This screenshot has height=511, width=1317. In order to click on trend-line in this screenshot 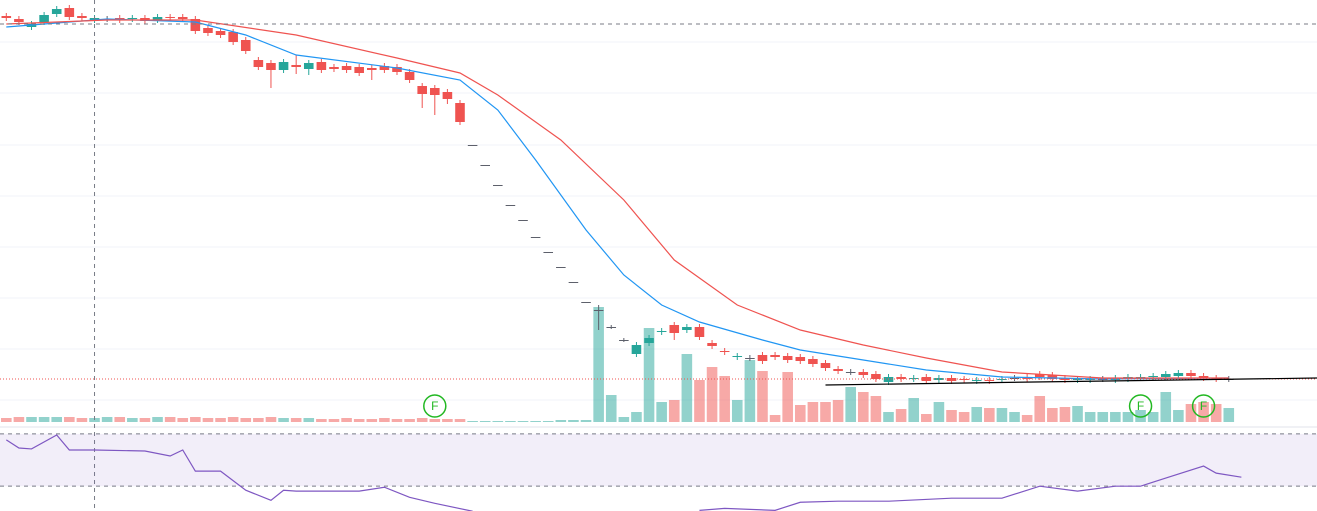, I will do `click(1071, 381)`.